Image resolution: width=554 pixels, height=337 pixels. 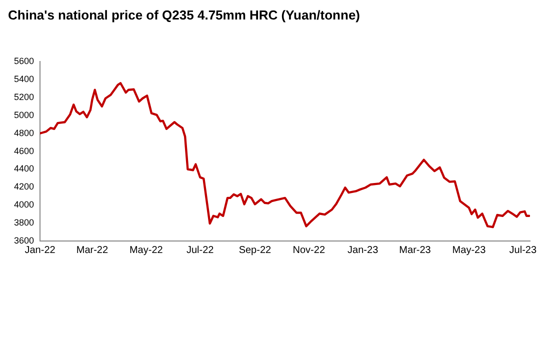 I want to click on y-tick-label: 5000, so click(x=24, y=115).